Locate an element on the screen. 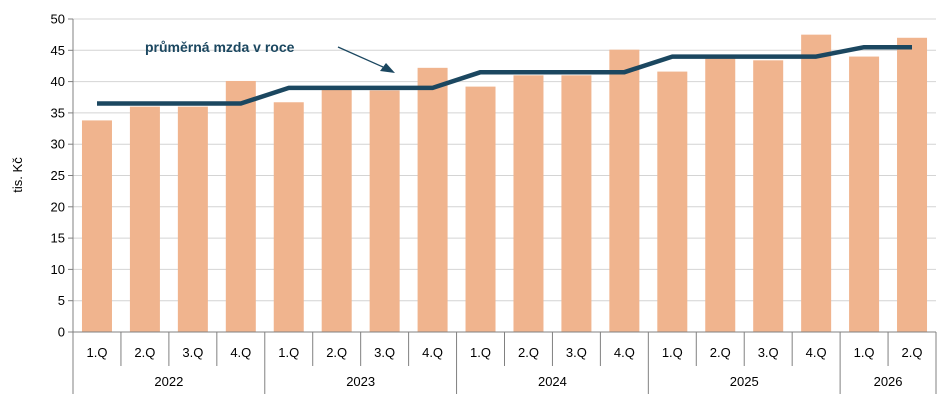 This screenshot has width=945, height=414. year-label: 2024 is located at coordinates (552, 381).